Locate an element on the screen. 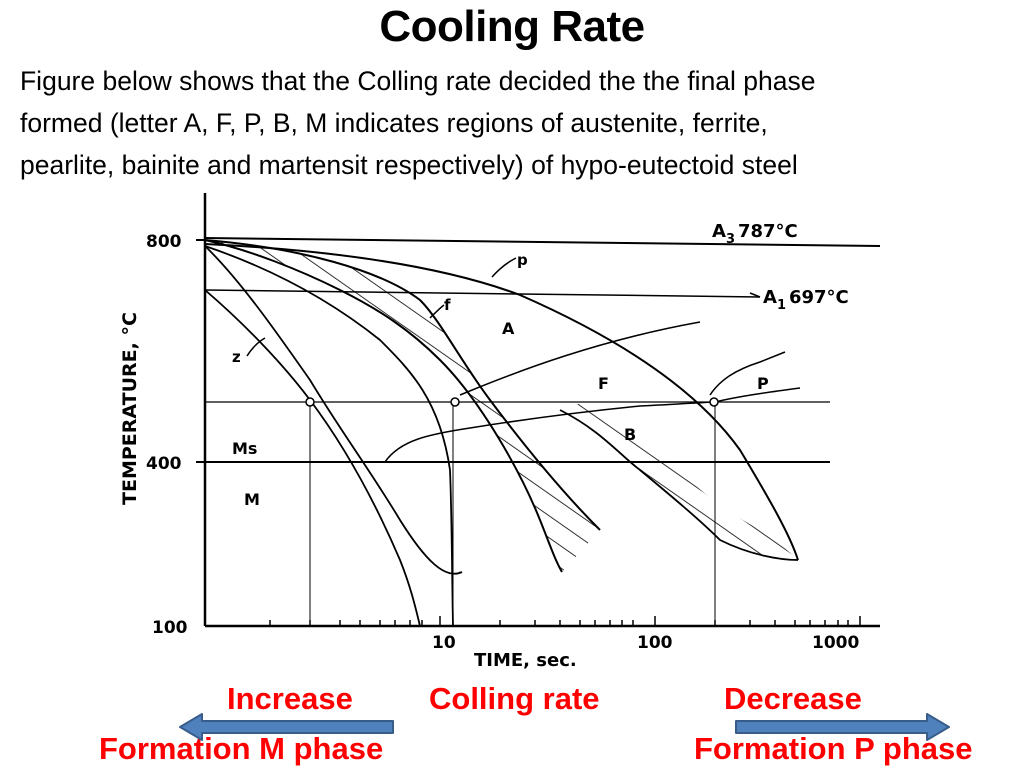  cooling-curve-f is located at coordinates (329, 436).